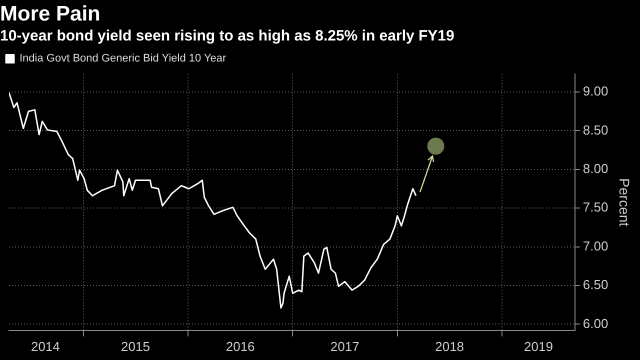  Describe the element at coordinates (50, 14) in the screenshot. I see `chart-title: More Pain` at that location.